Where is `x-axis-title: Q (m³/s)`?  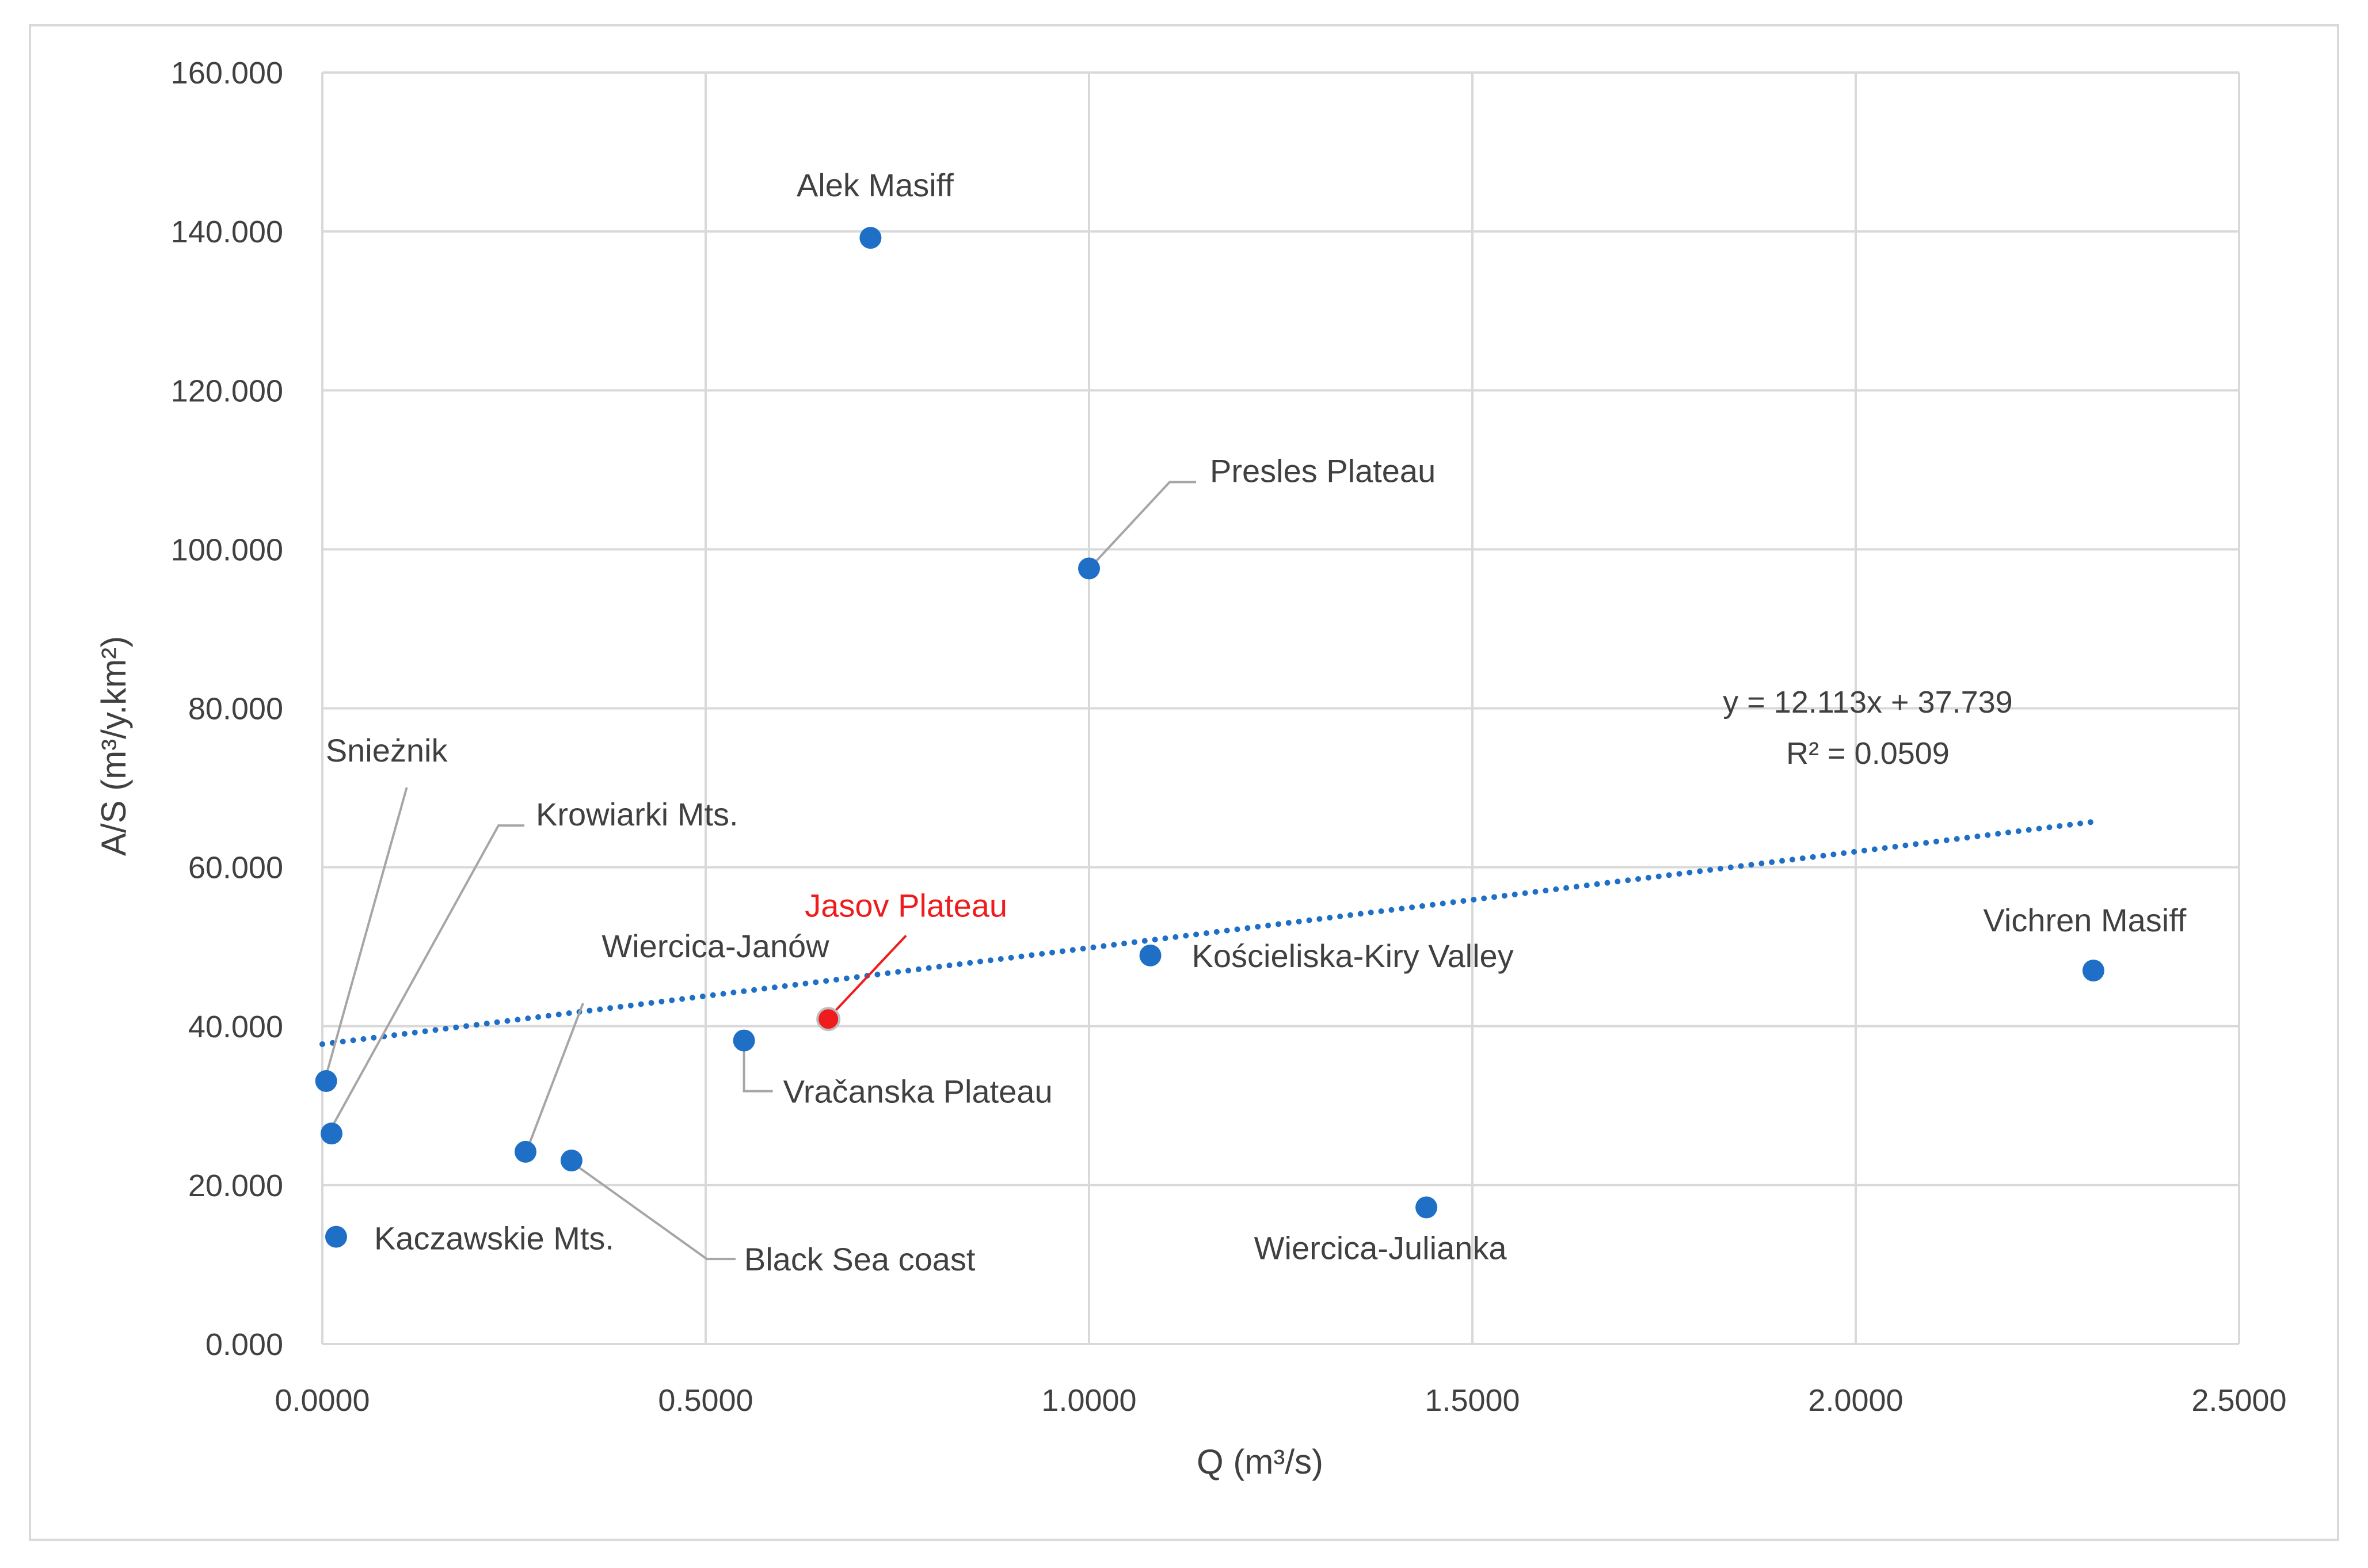
x-axis-title: Q (m³/s) is located at coordinates (1260, 1462).